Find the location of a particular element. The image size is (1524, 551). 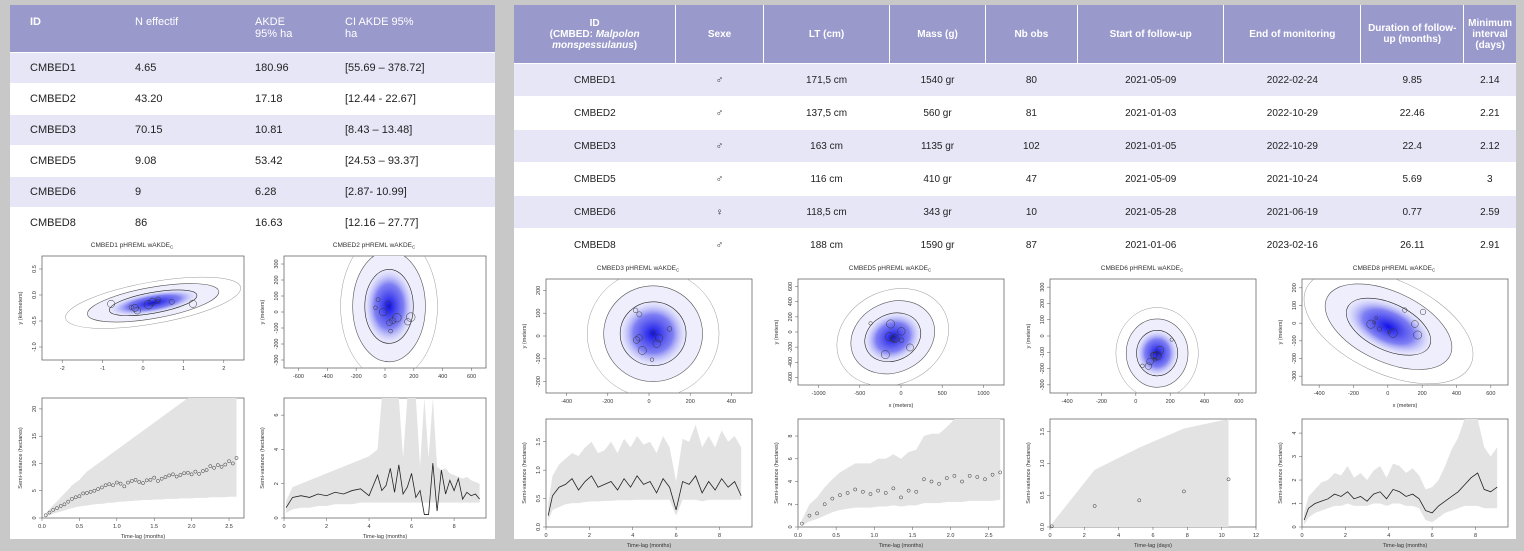

y-tick-label: -300 is located at coordinates (1043, 384).